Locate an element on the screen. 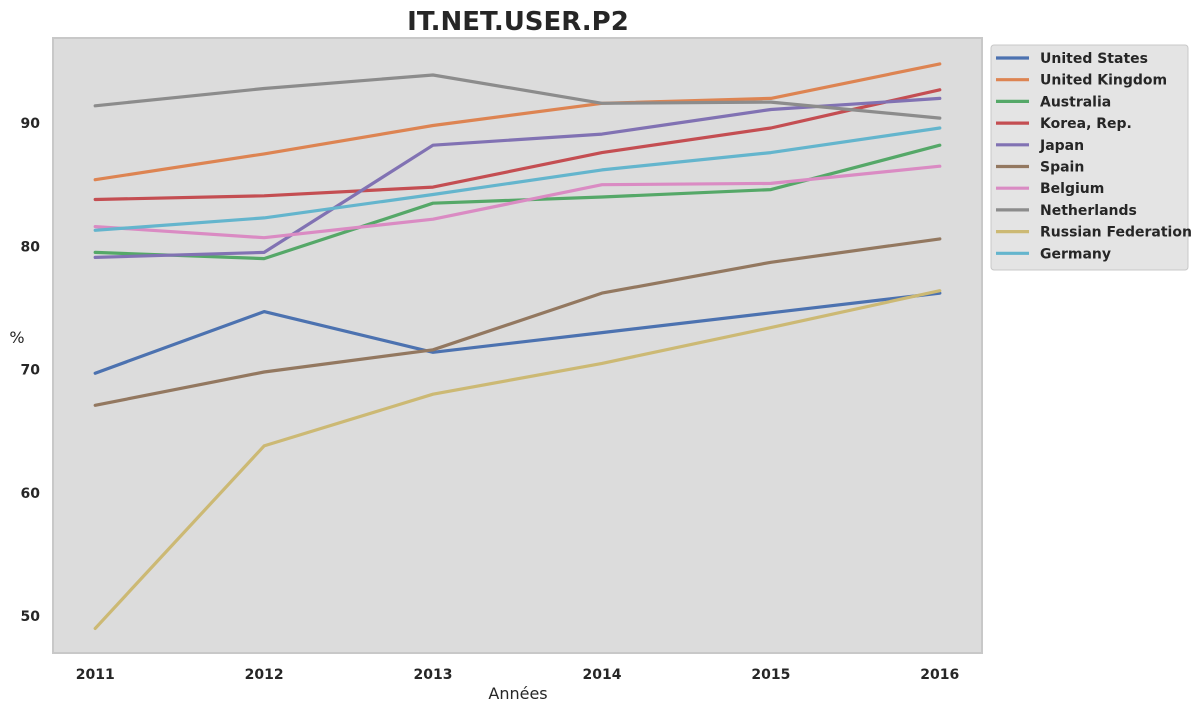  legend-label: Spain is located at coordinates (1062, 168).